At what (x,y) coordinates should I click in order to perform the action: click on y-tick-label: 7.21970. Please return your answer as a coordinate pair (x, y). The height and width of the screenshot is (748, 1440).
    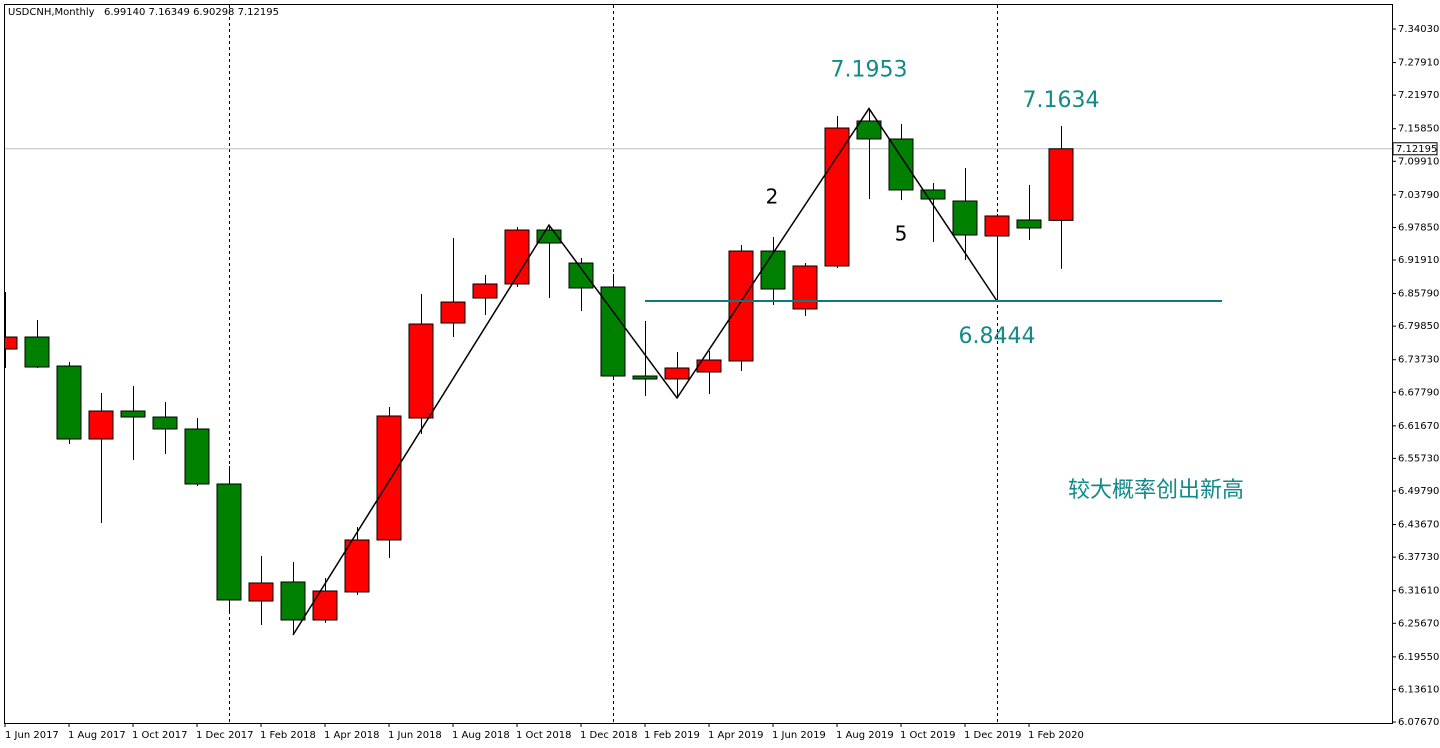
    Looking at the image, I should click on (1418, 95).